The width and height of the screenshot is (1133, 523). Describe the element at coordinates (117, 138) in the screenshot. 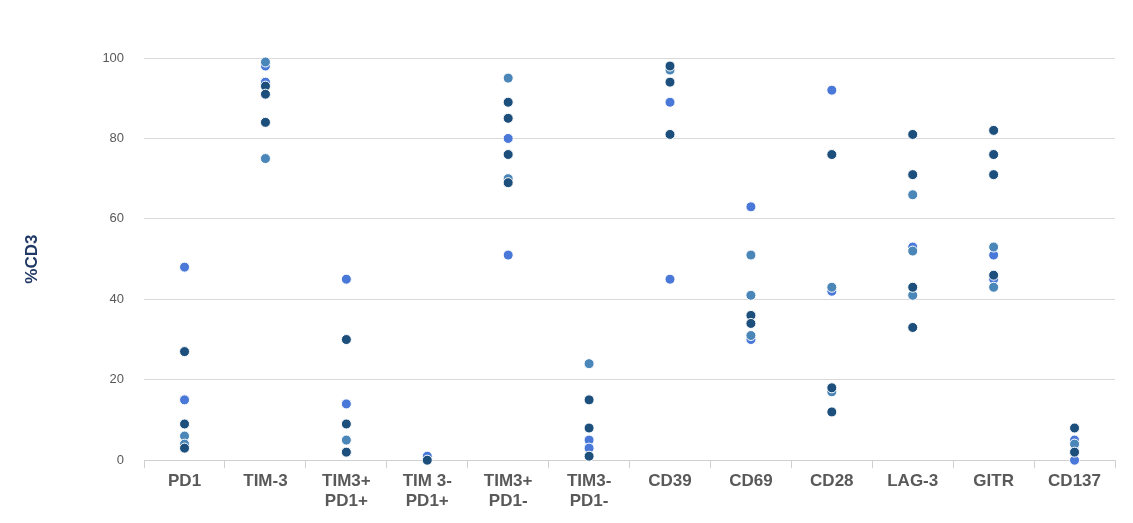

I see `y-tick-label: 80` at that location.